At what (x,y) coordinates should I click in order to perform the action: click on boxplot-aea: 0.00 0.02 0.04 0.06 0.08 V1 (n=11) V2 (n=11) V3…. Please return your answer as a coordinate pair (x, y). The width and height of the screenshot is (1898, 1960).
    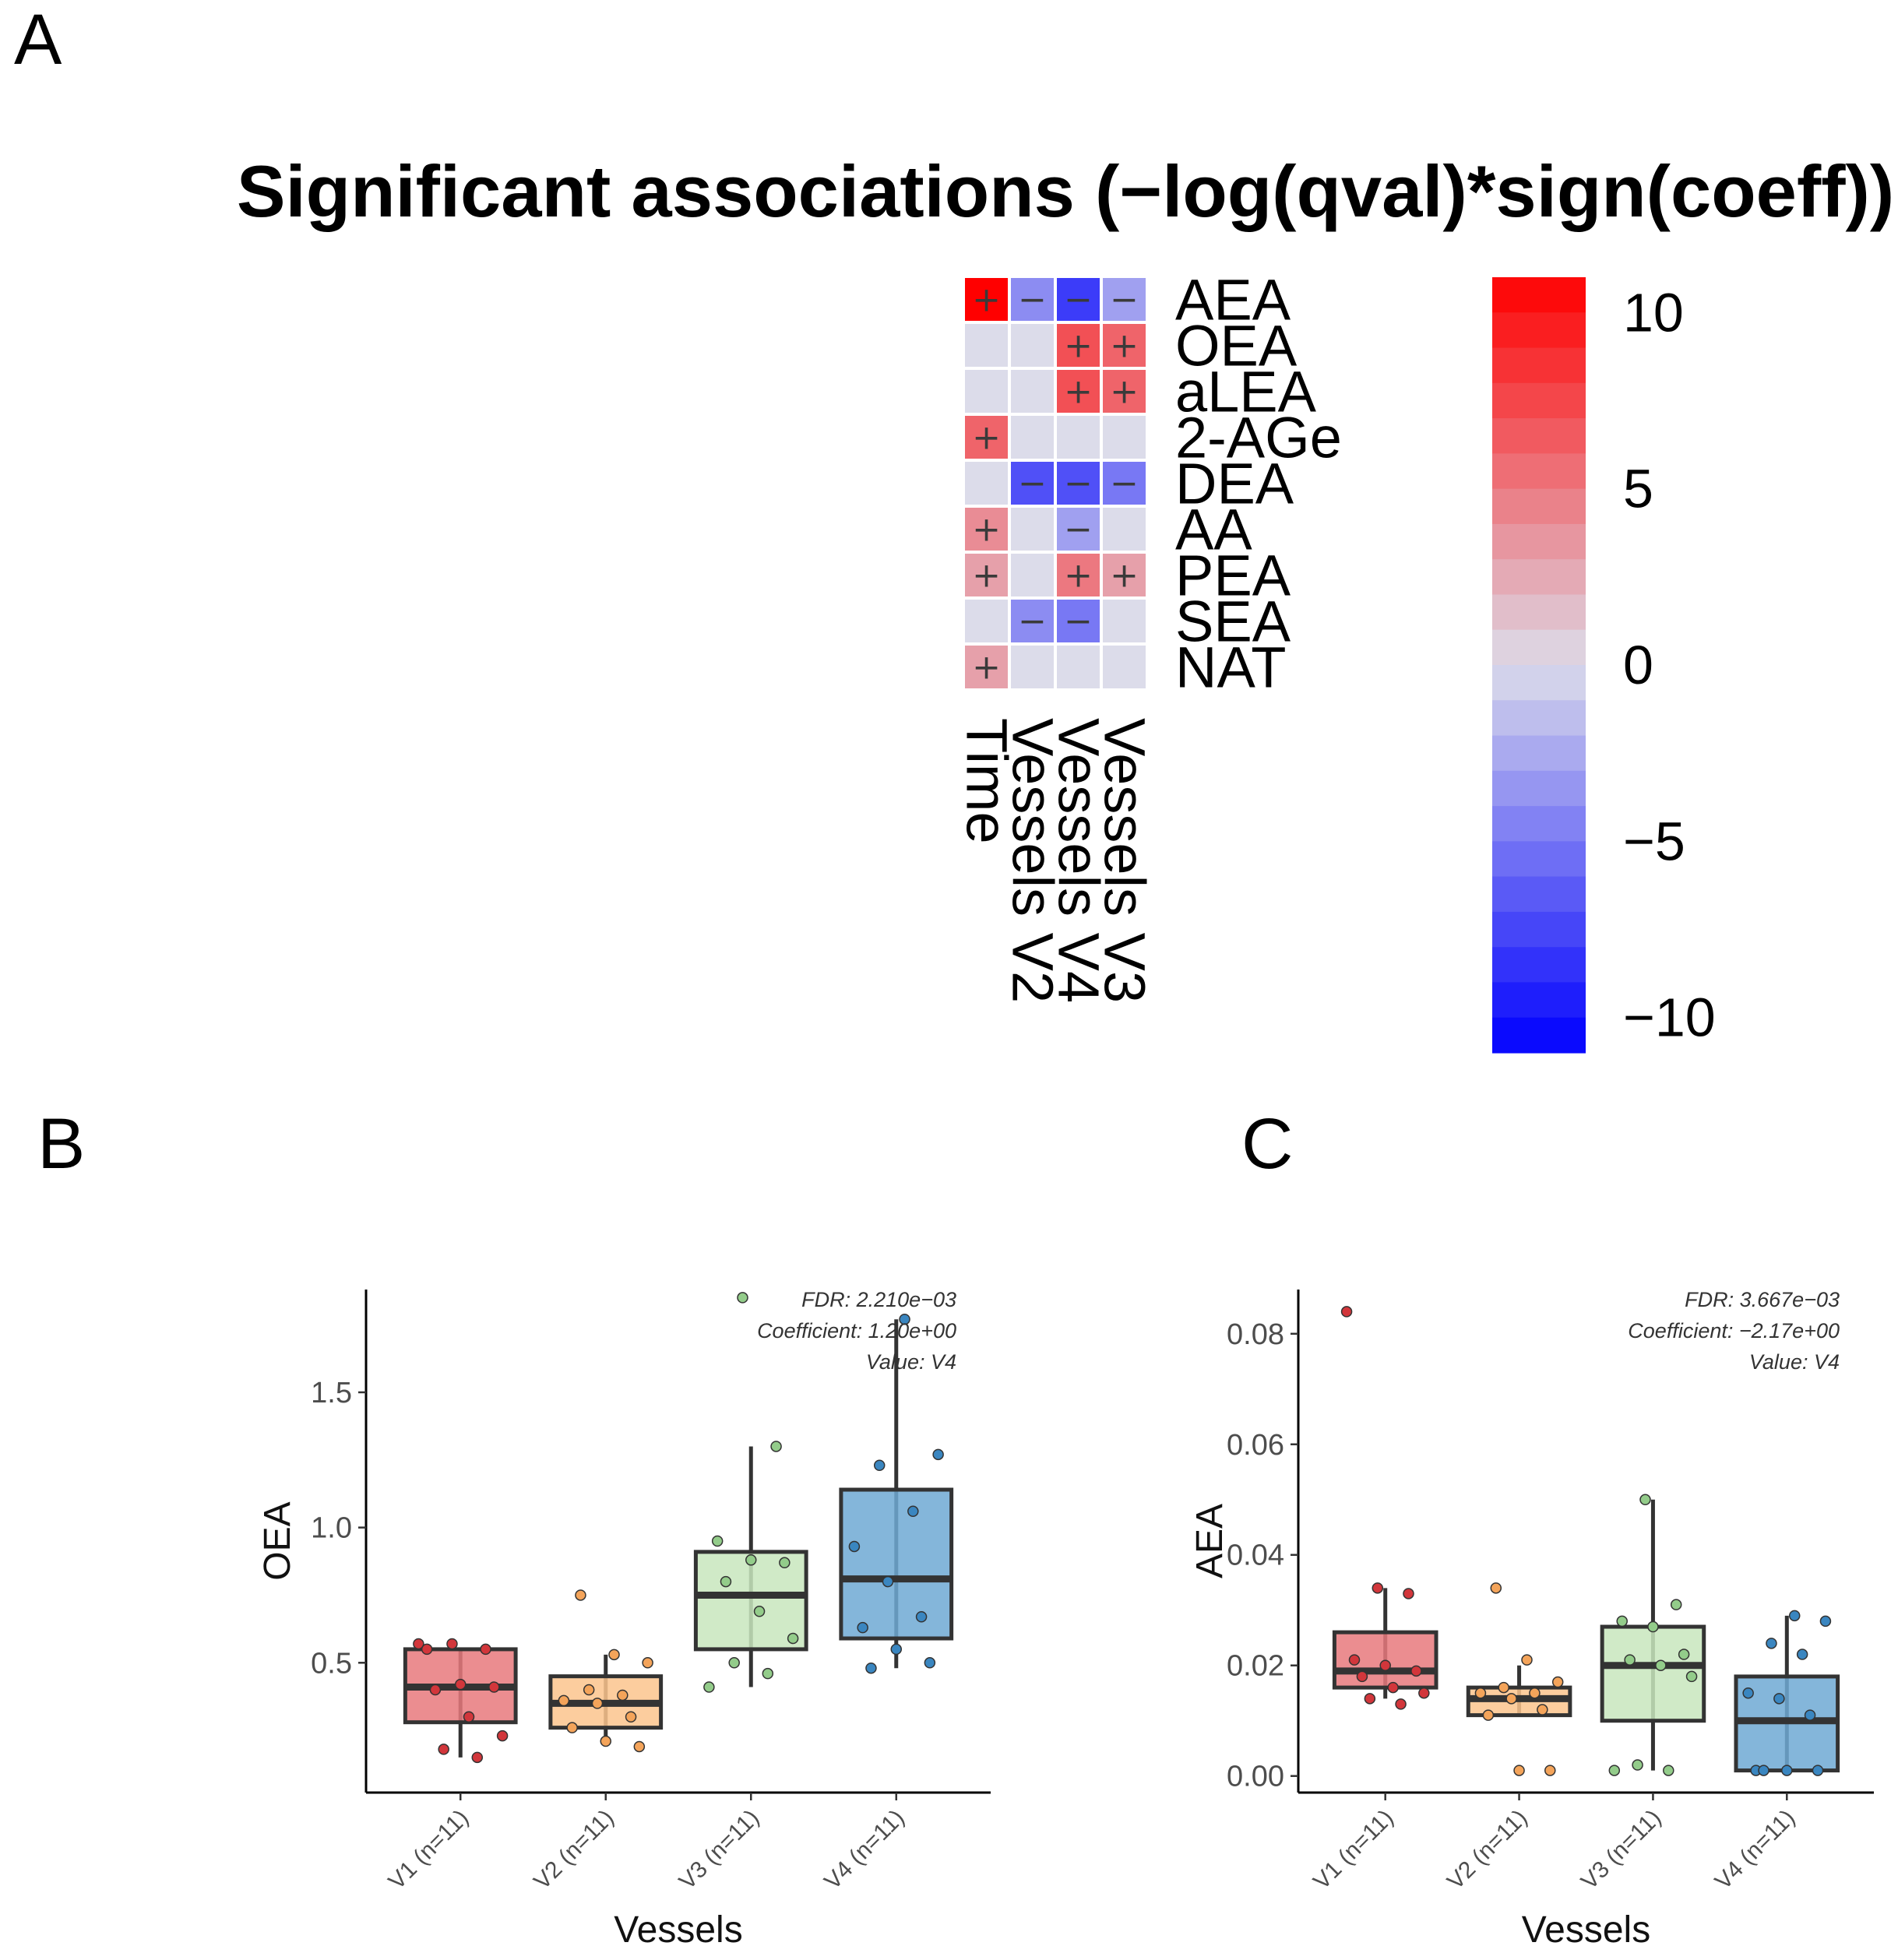
    Looking at the image, I should click on (1531, 1619).